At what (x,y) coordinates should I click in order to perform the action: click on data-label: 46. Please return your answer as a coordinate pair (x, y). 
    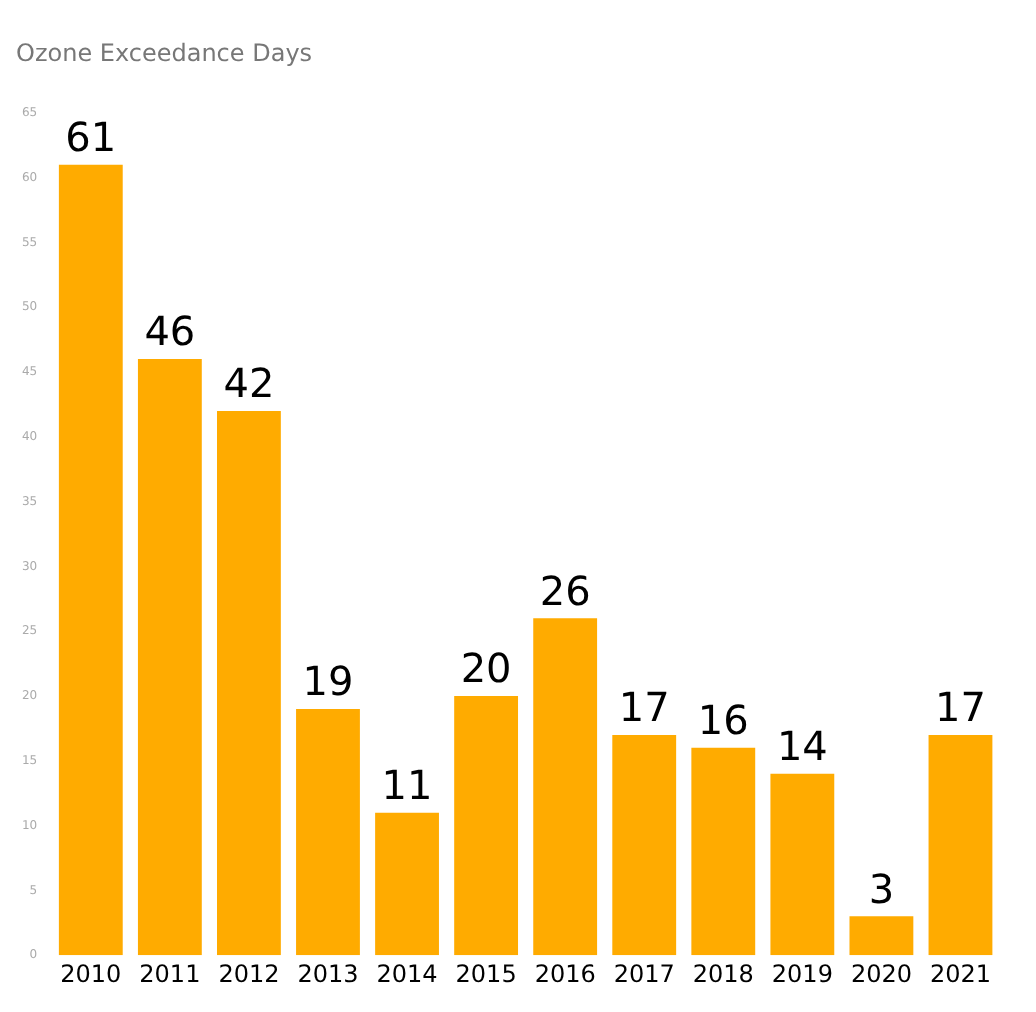
    Looking at the image, I should click on (170, 331).